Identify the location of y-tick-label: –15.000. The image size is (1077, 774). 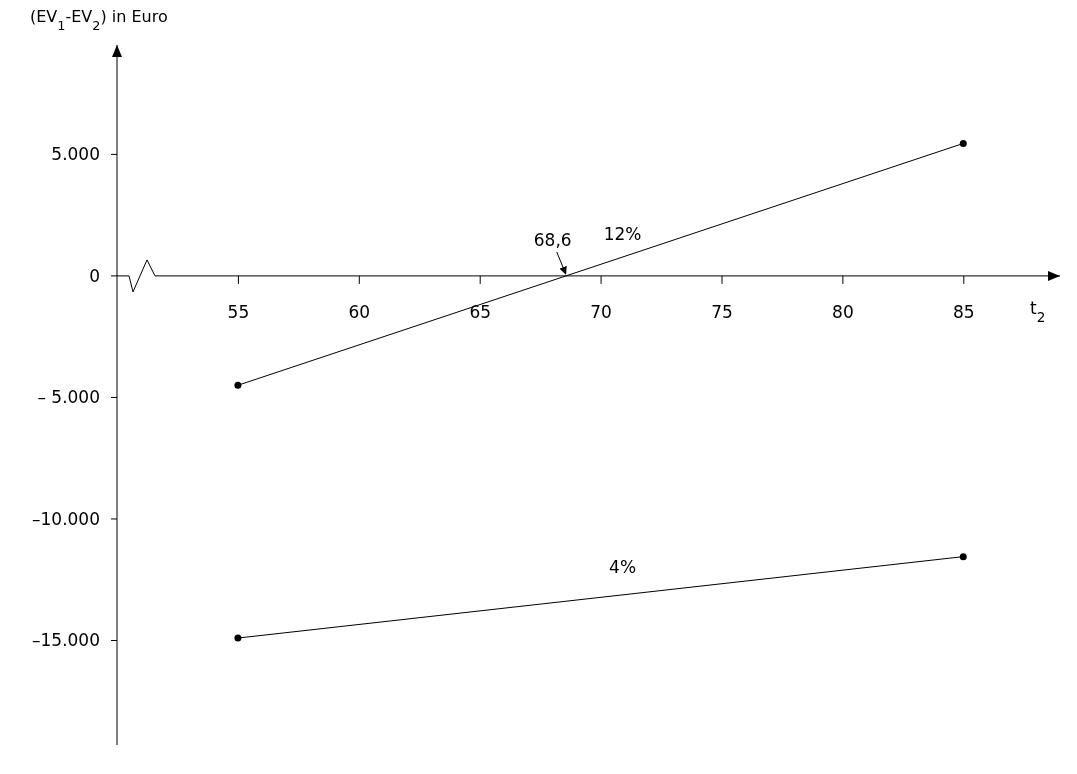
(66, 640).